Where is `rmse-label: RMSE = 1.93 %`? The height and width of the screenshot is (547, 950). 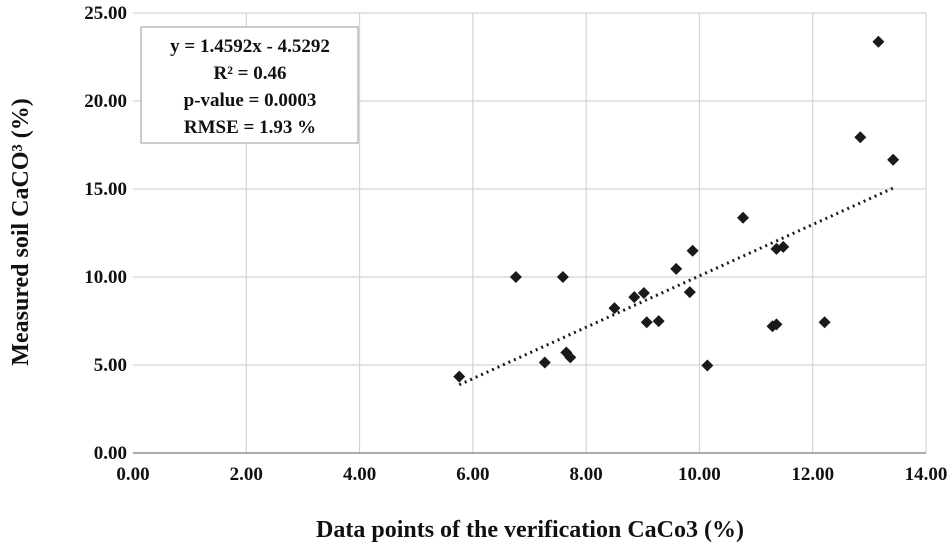 rmse-label: RMSE = 1.93 % is located at coordinates (250, 127).